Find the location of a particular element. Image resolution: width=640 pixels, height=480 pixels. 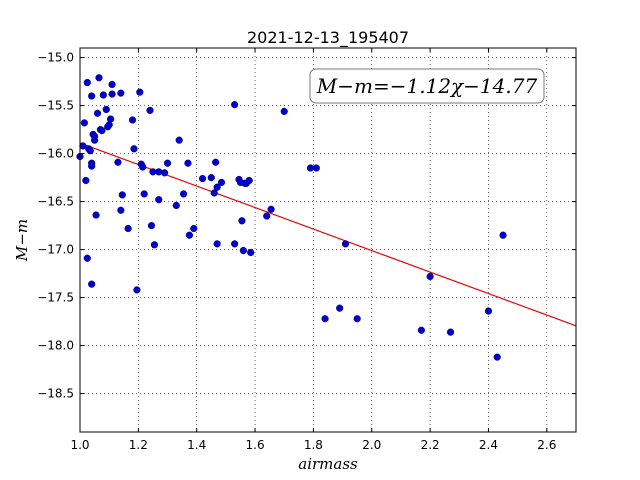

y-tick-label: −18.0 is located at coordinates (55, 346).